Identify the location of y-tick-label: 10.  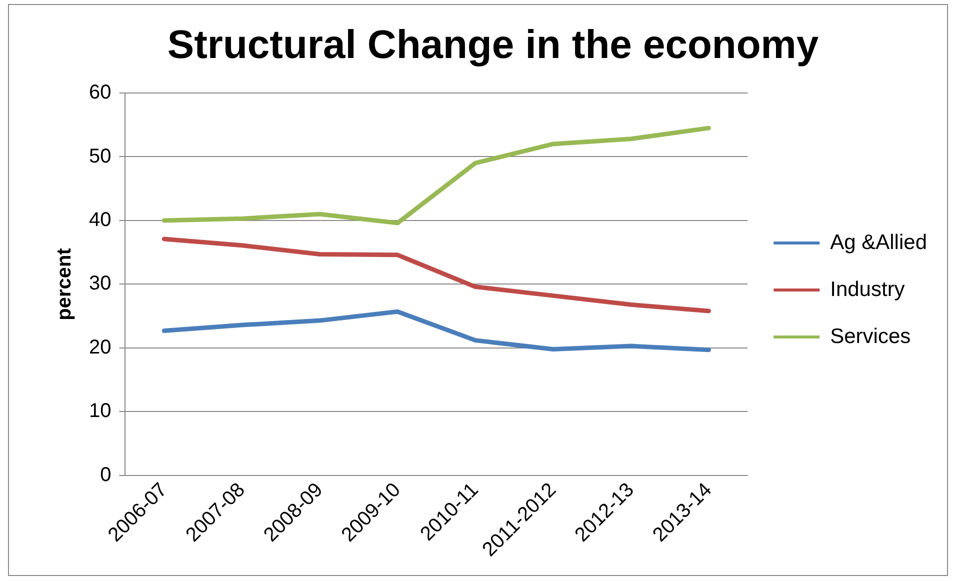
(100, 411).